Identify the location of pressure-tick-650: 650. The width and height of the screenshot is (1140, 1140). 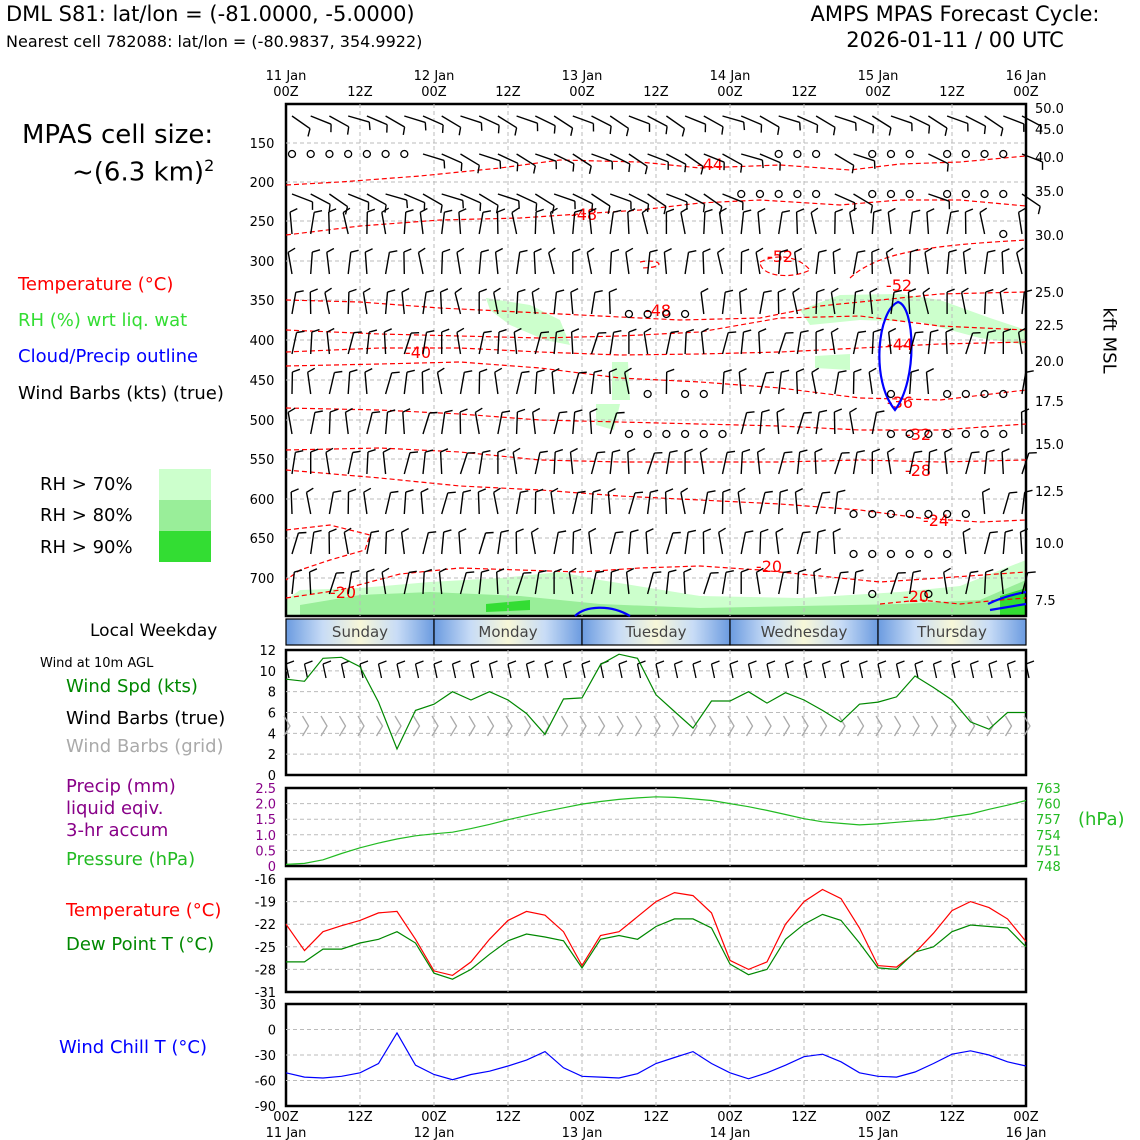
(262, 539).